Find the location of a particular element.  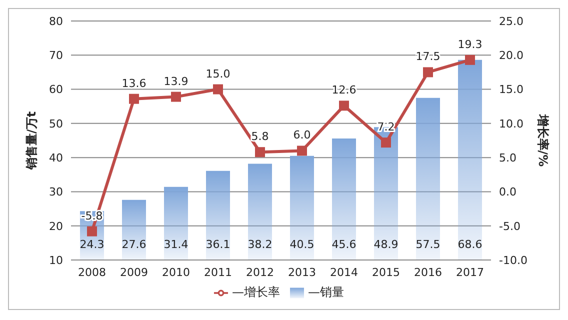

x-tick-label: 2012 is located at coordinates (260, 272).